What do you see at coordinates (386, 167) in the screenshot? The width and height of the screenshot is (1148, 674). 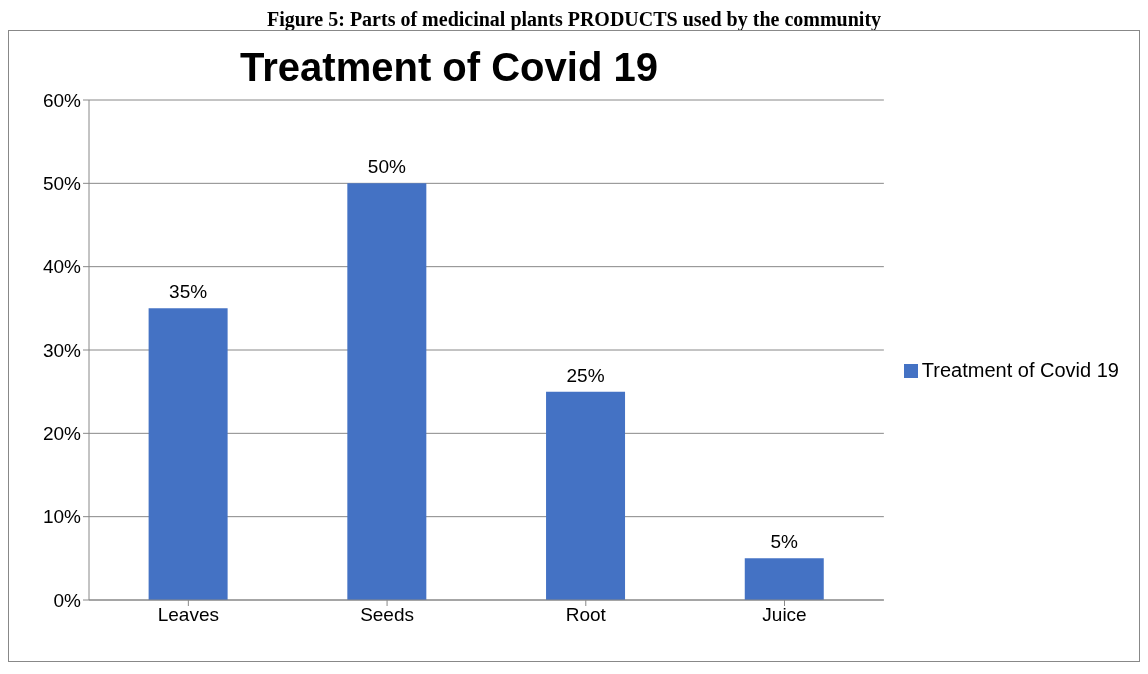 I see `data-label: 50%` at bounding box center [386, 167].